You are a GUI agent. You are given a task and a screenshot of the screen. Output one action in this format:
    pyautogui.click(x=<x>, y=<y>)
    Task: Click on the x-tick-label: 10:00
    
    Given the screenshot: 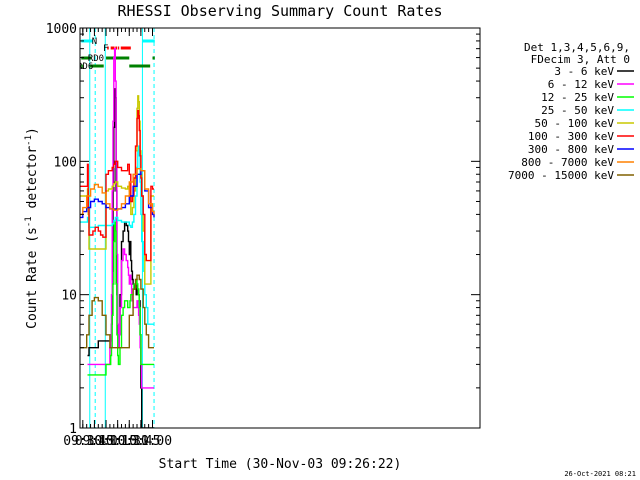 What is the action you would take?
    pyautogui.click(x=105, y=441)
    